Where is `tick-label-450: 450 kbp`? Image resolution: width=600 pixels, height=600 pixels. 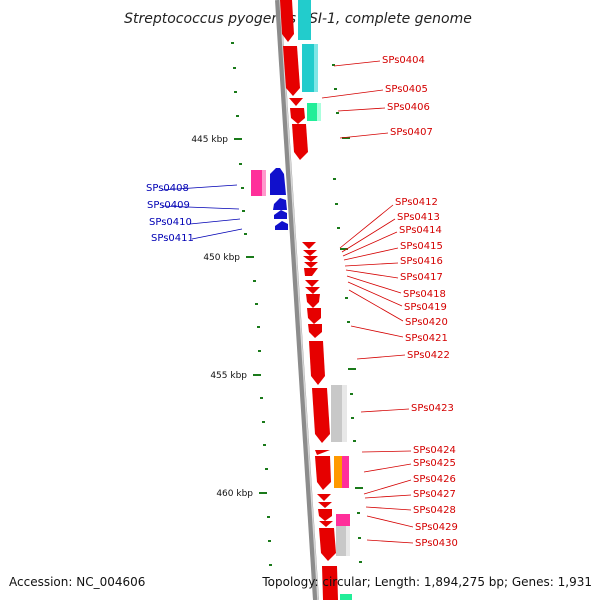
tick-label-450: 450 kbp is located at coordinates (221, 258).